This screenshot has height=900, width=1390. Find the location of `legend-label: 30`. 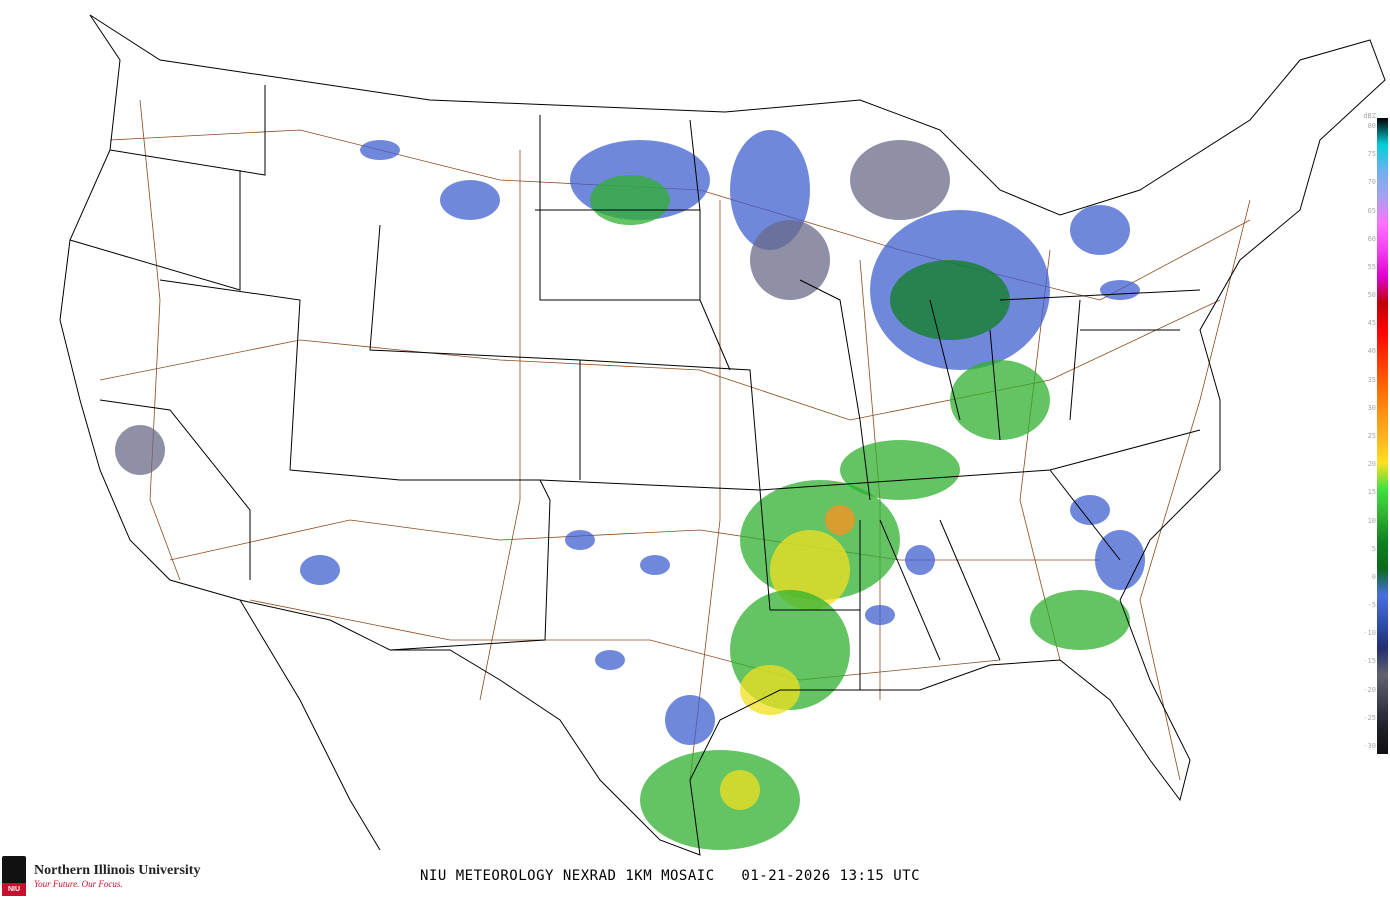

legend-label: 30 is located at coordinates (1371, 407).